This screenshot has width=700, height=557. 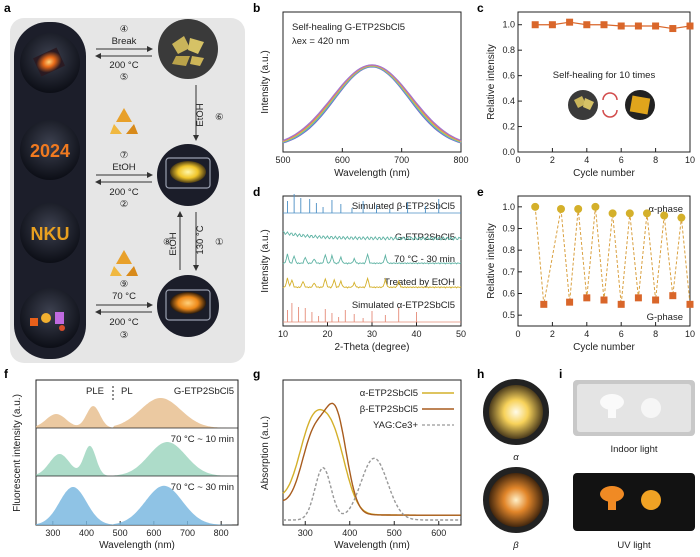 I want to click on chart-g-x-tick-label: 400, so click(x=349, y=533).